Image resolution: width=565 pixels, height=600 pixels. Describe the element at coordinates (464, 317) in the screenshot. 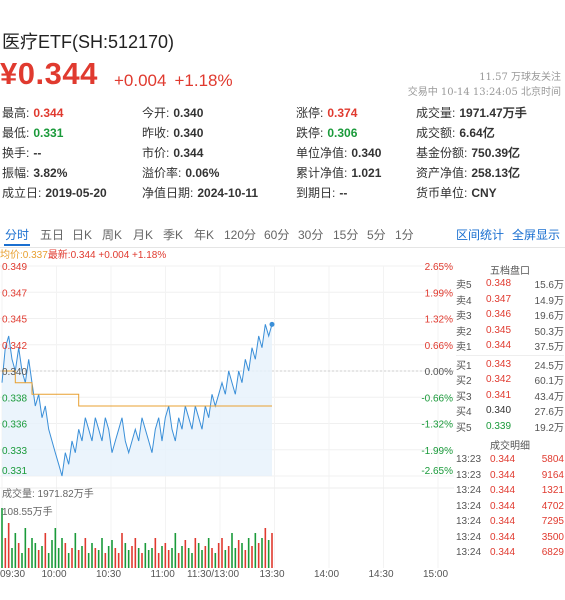

I see `ask-level-label: 卖3` at that location.